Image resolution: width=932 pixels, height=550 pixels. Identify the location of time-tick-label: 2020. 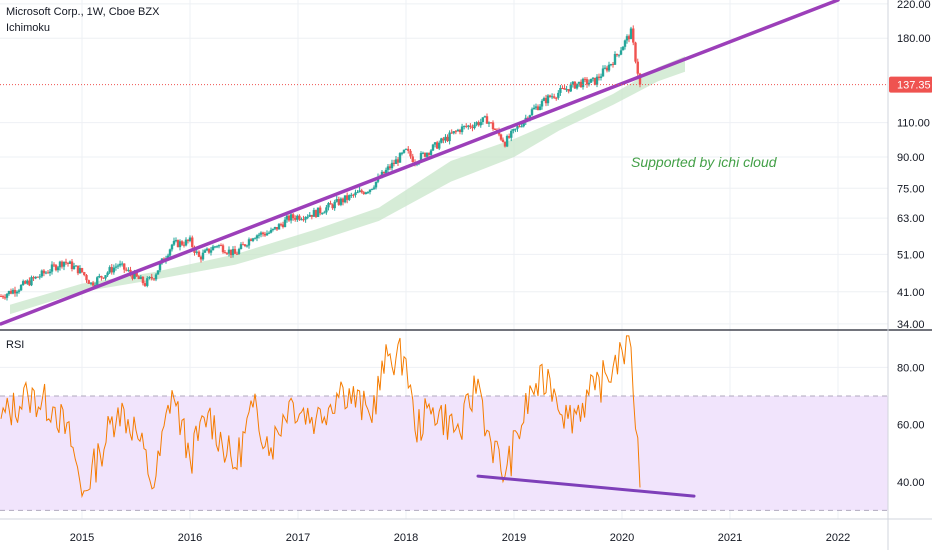
(622, 538).